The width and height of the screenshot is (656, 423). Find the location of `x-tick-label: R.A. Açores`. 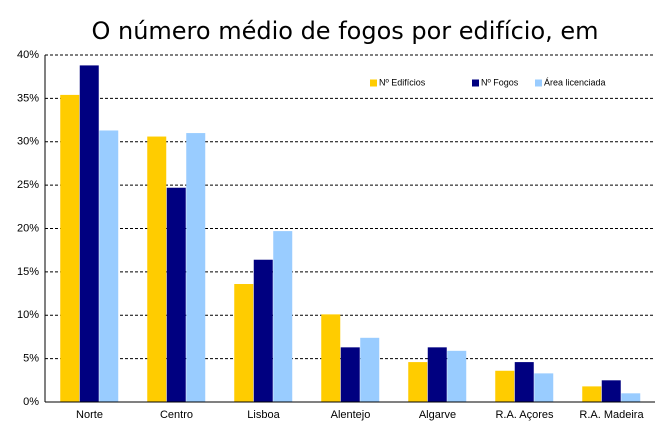

x-tick-label: R.A. Açores is located at coordinates (524, 415).